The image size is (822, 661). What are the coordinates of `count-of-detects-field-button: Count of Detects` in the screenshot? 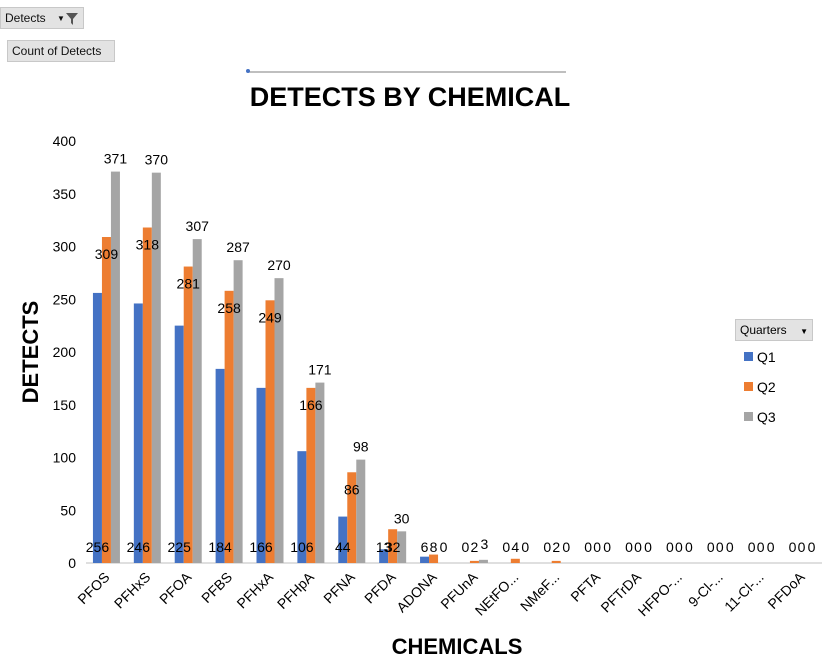 It's located at (61, 51).